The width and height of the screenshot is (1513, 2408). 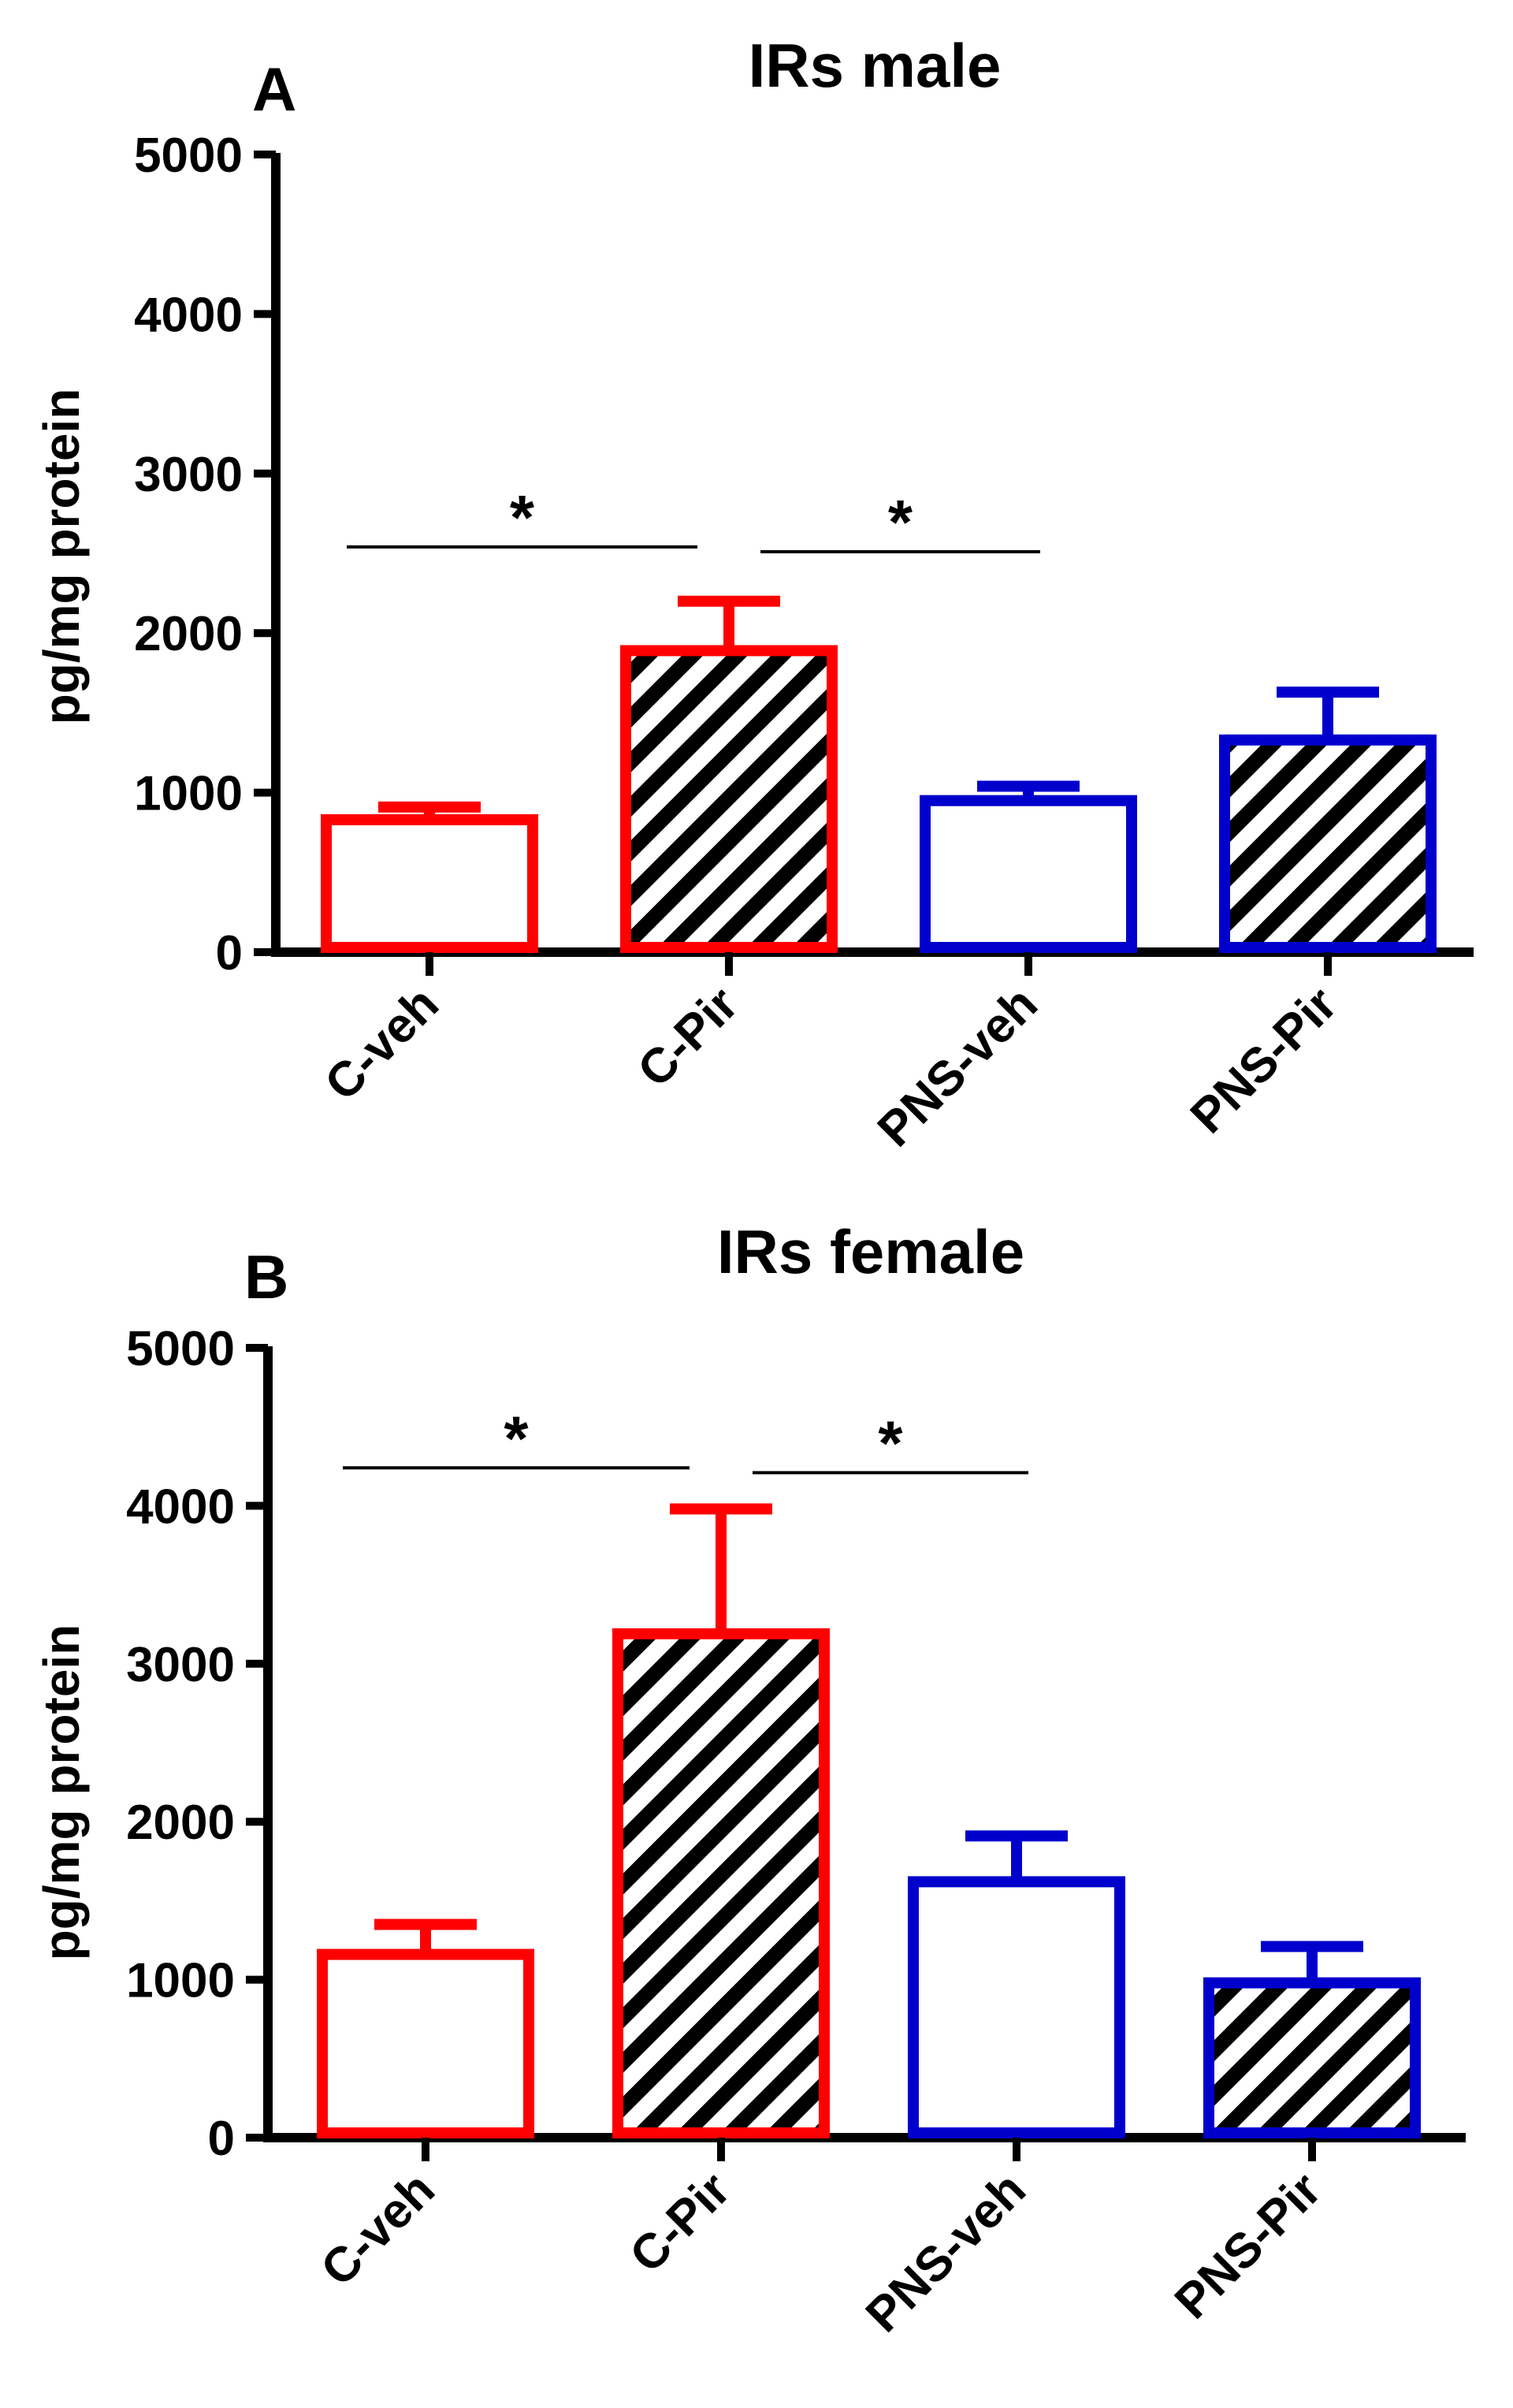 What do you see at coordinates (274, 89) in the screenshot?
I see `panel-label: A` at bounding box center [274, 89].